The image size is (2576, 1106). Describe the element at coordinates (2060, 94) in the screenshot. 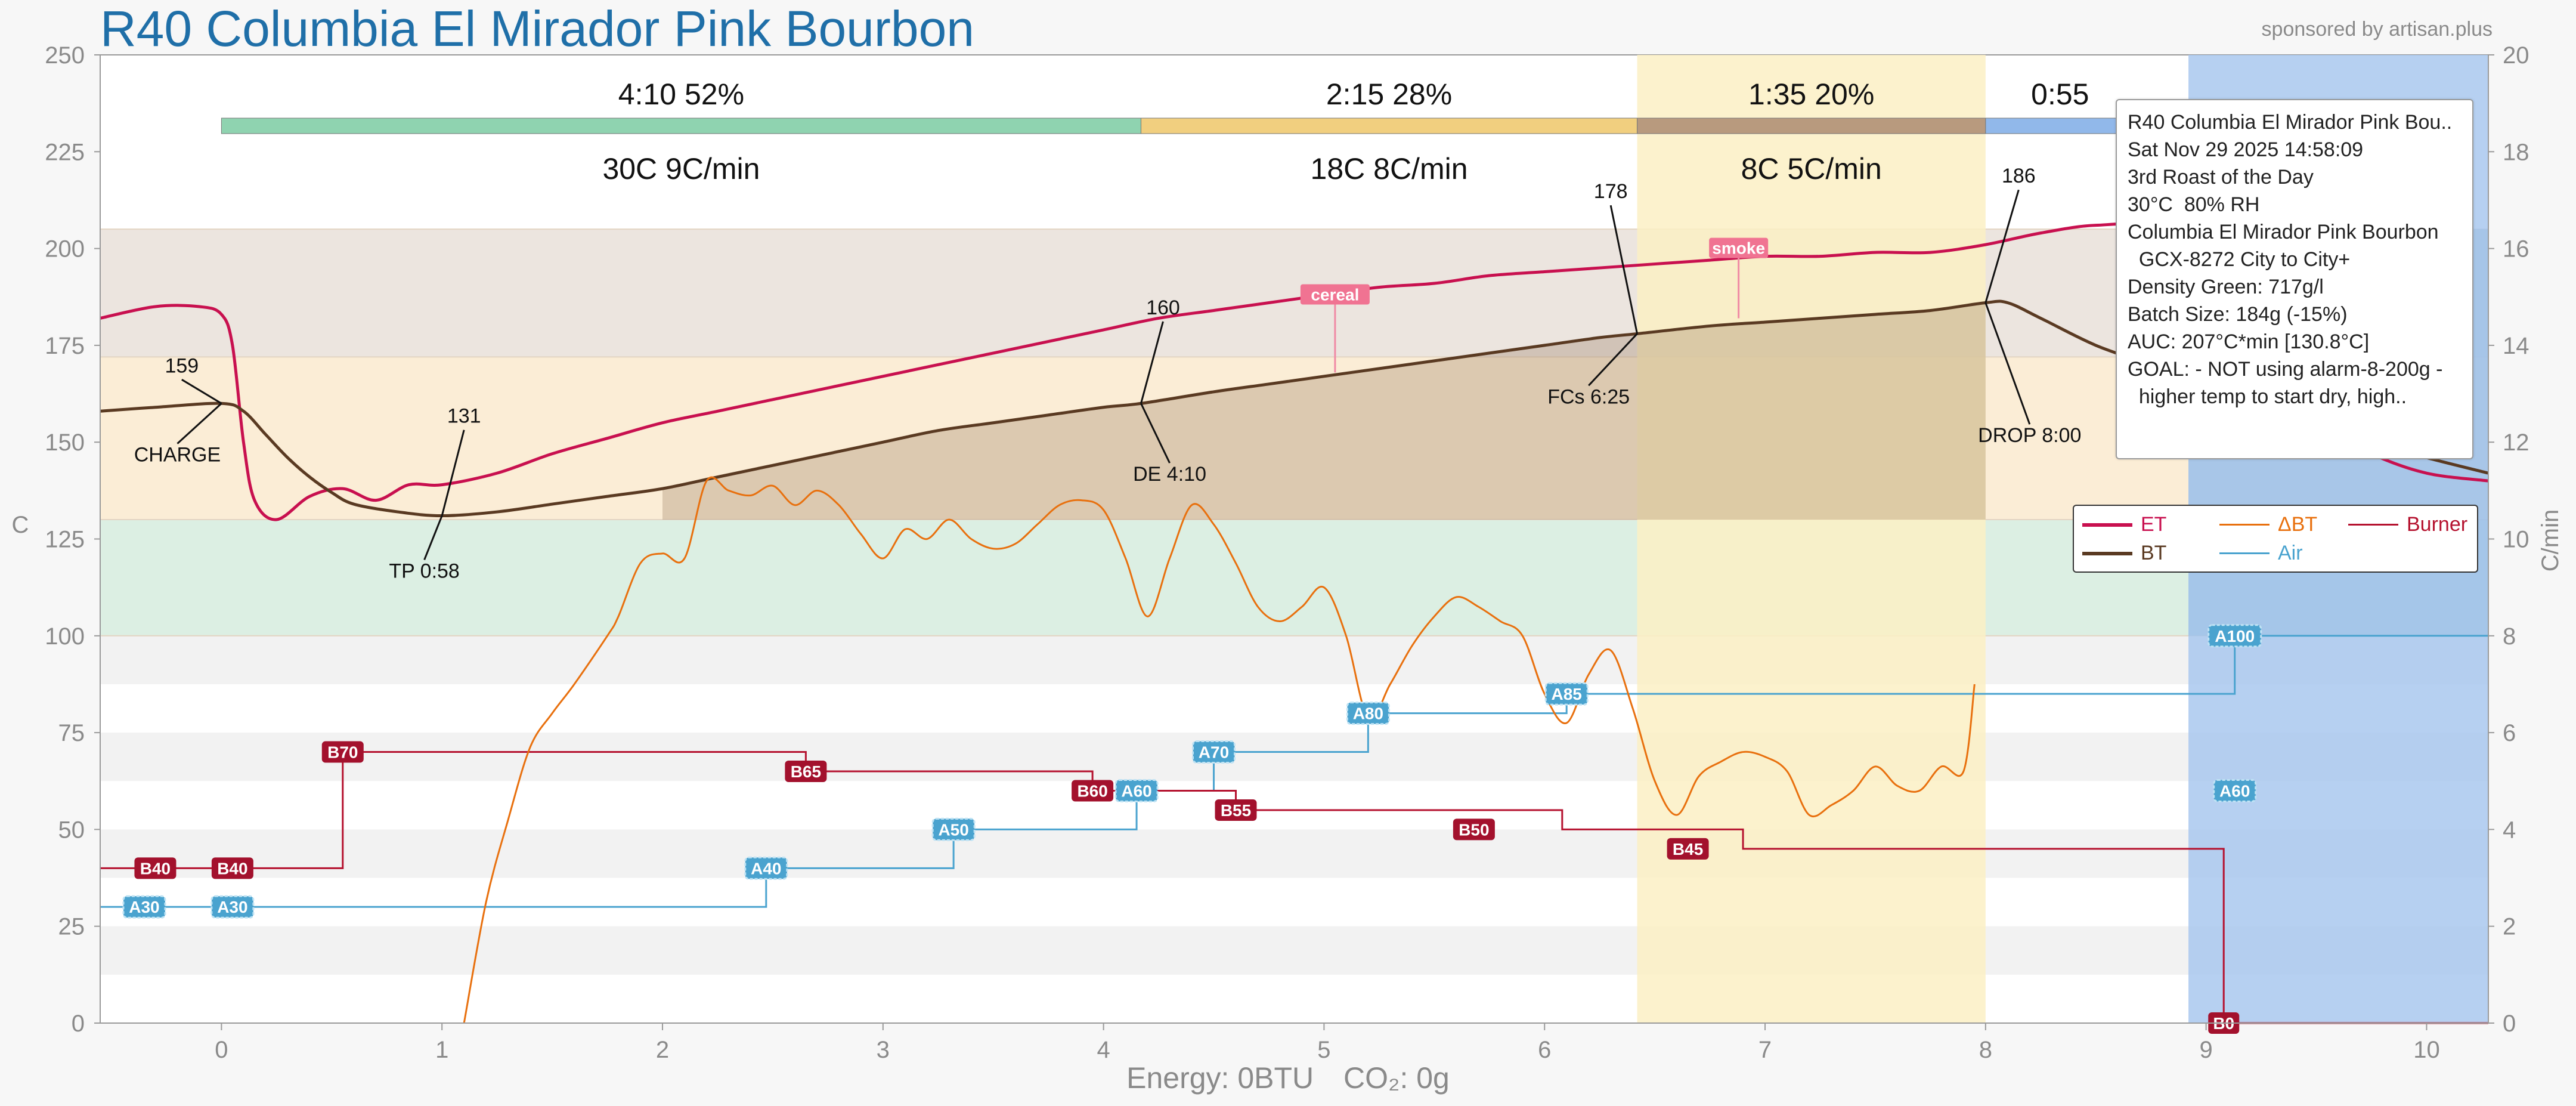

I see `phase-duration-label: 0:55` at that location.